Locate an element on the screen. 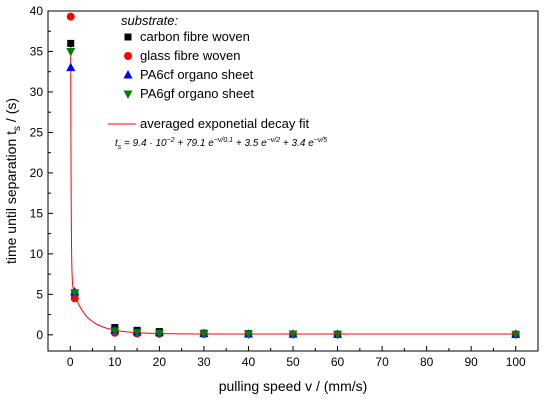  y-tick-label: 40 is located at coordinates (37, 11).